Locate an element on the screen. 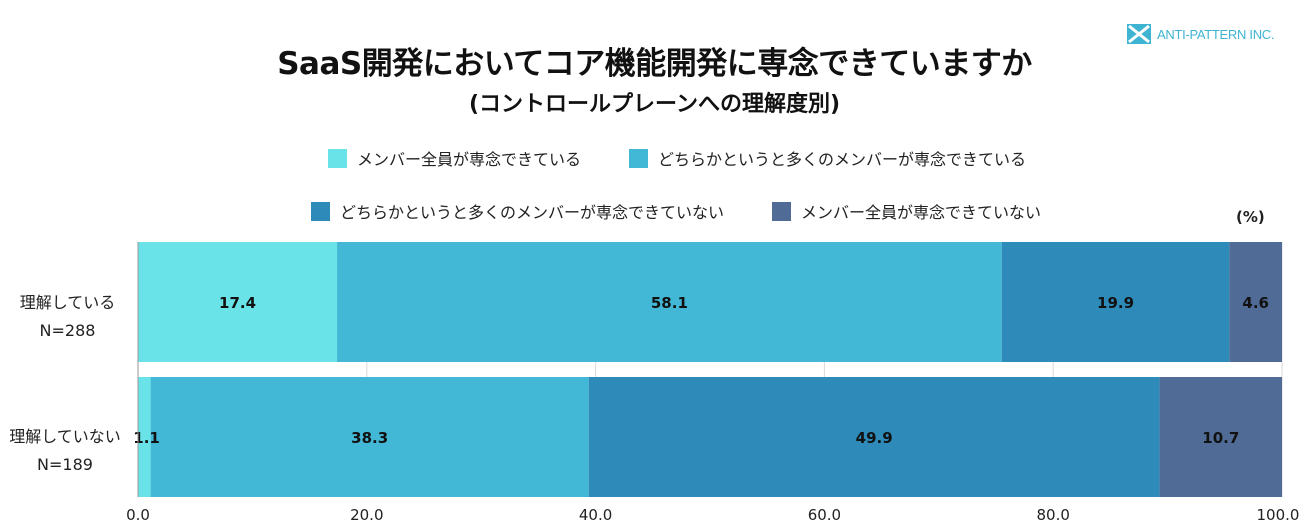  data-label: 17.4 is located at coordinates (237, 303).